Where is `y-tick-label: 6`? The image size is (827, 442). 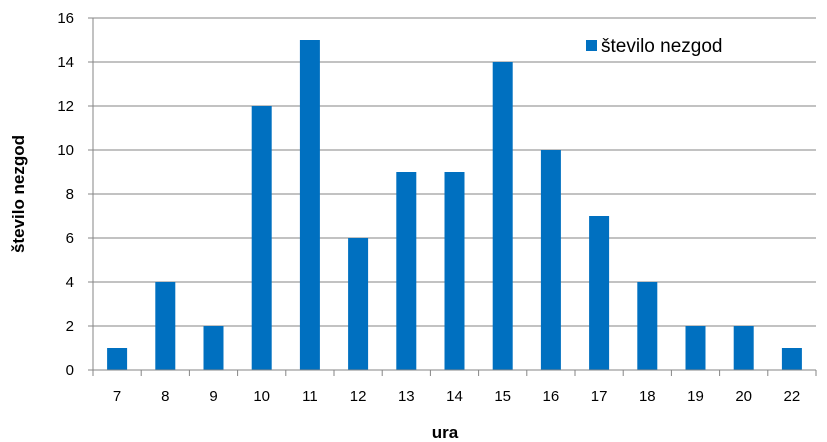 y-tick-label: 6 is located at coordinates (70, 238).